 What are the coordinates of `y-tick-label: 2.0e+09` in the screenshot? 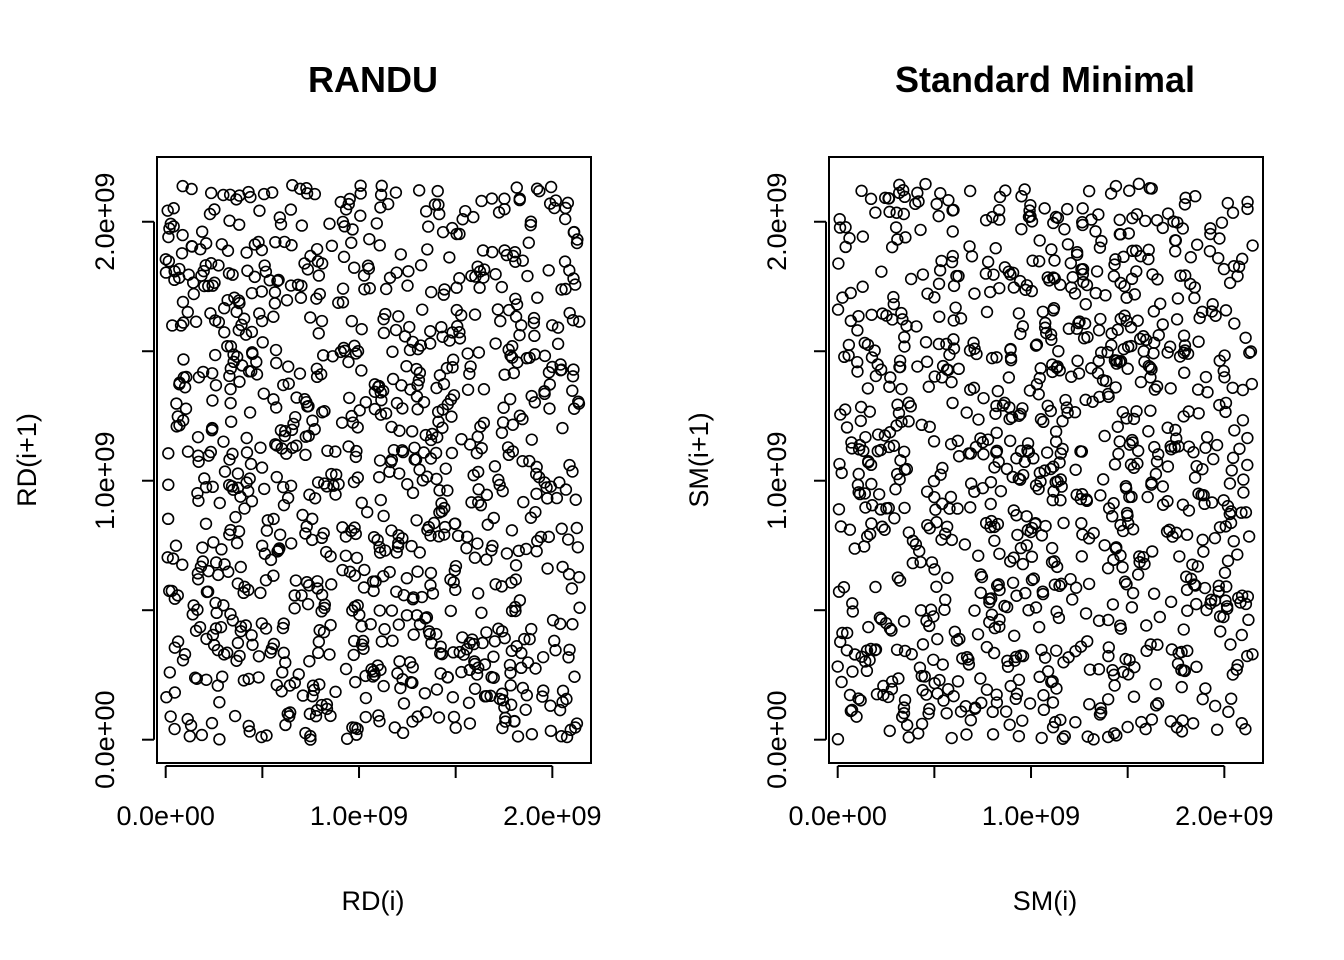 It's located at (777, 222).